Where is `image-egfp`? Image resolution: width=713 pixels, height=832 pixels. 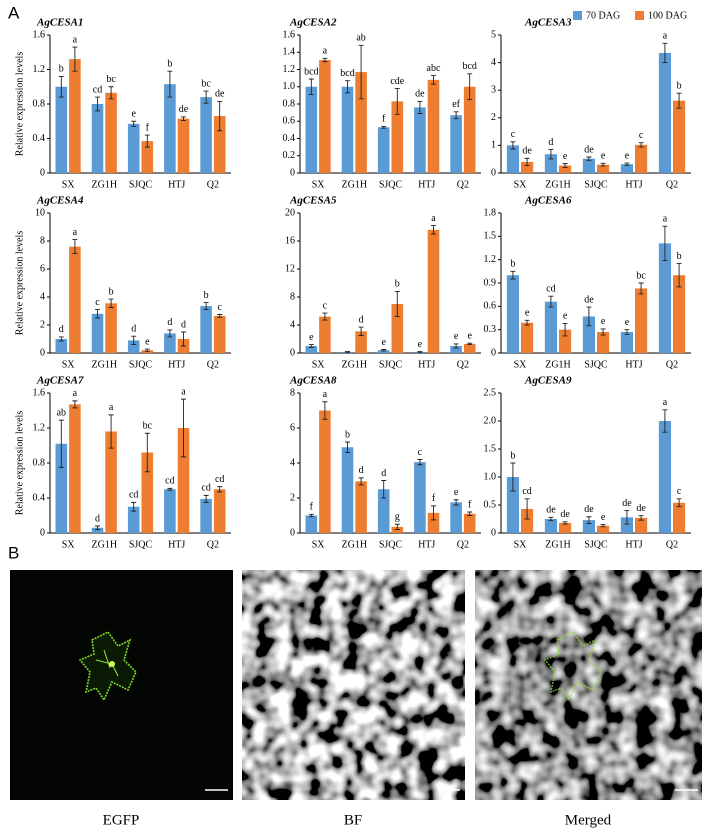
image-egfp is located at coordinates (121, 685).